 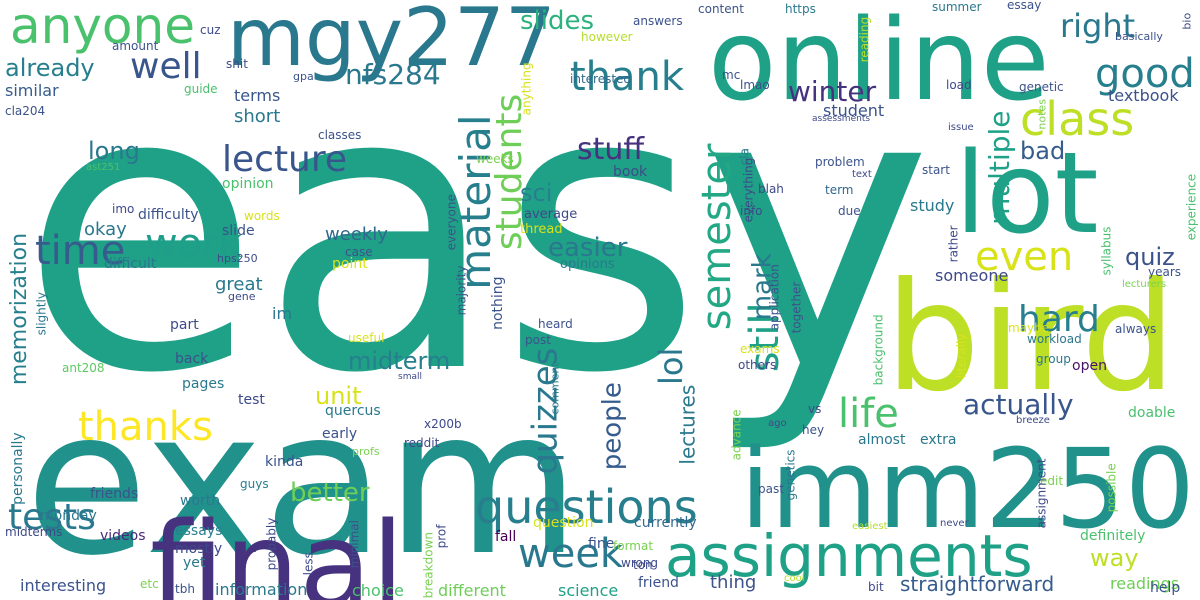 I want to click on cloud-word: tests, so click(x=52, y=517).